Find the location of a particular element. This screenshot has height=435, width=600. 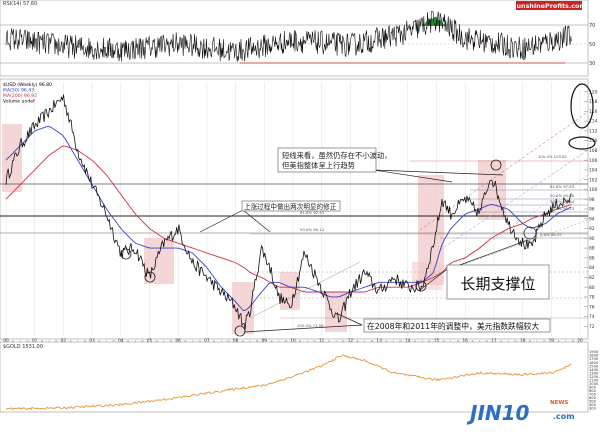

rsi-level-30: 30 is located at coordinates (592, 64).